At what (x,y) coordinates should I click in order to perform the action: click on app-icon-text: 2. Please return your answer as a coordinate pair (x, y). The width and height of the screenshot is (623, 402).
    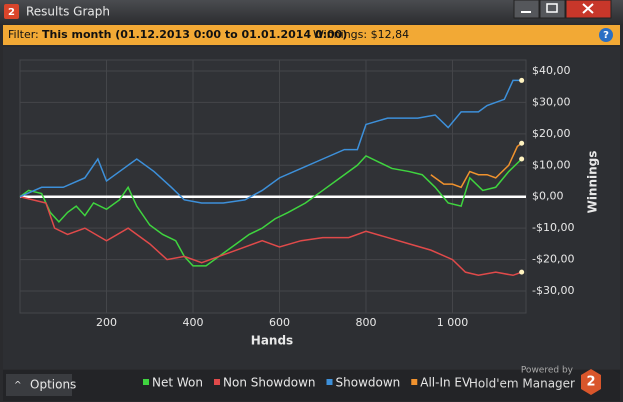
    Looking at the image, I should click on (11, 12).